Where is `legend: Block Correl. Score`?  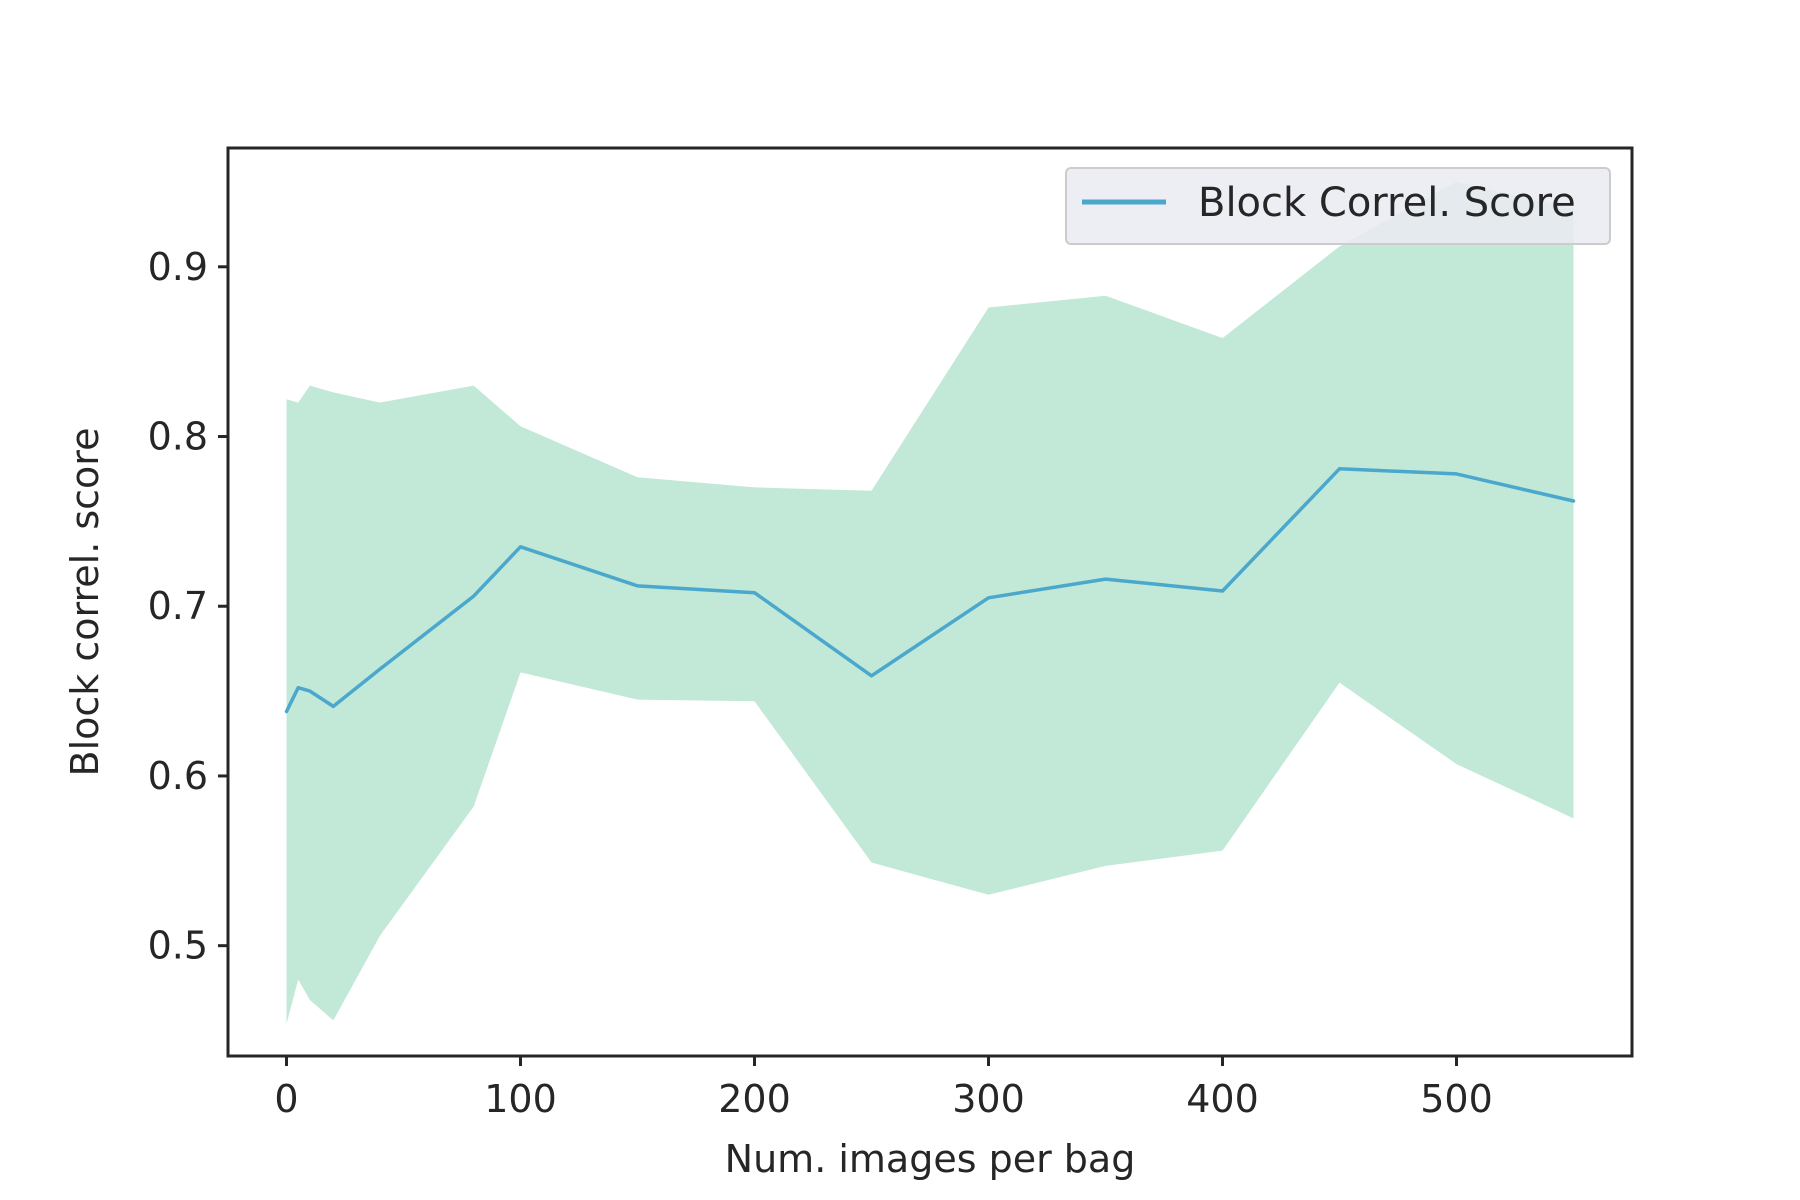
legend: Block Correl. Score is located at coordinates (1338, 206).